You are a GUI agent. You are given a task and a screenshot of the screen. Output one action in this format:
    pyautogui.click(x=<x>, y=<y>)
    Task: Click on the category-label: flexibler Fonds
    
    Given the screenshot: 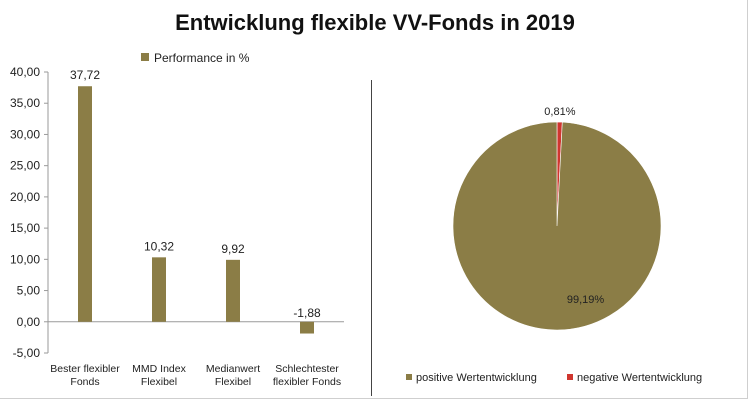 What is the action you would take?
    pyautogui.click(x=307, y=382)
    